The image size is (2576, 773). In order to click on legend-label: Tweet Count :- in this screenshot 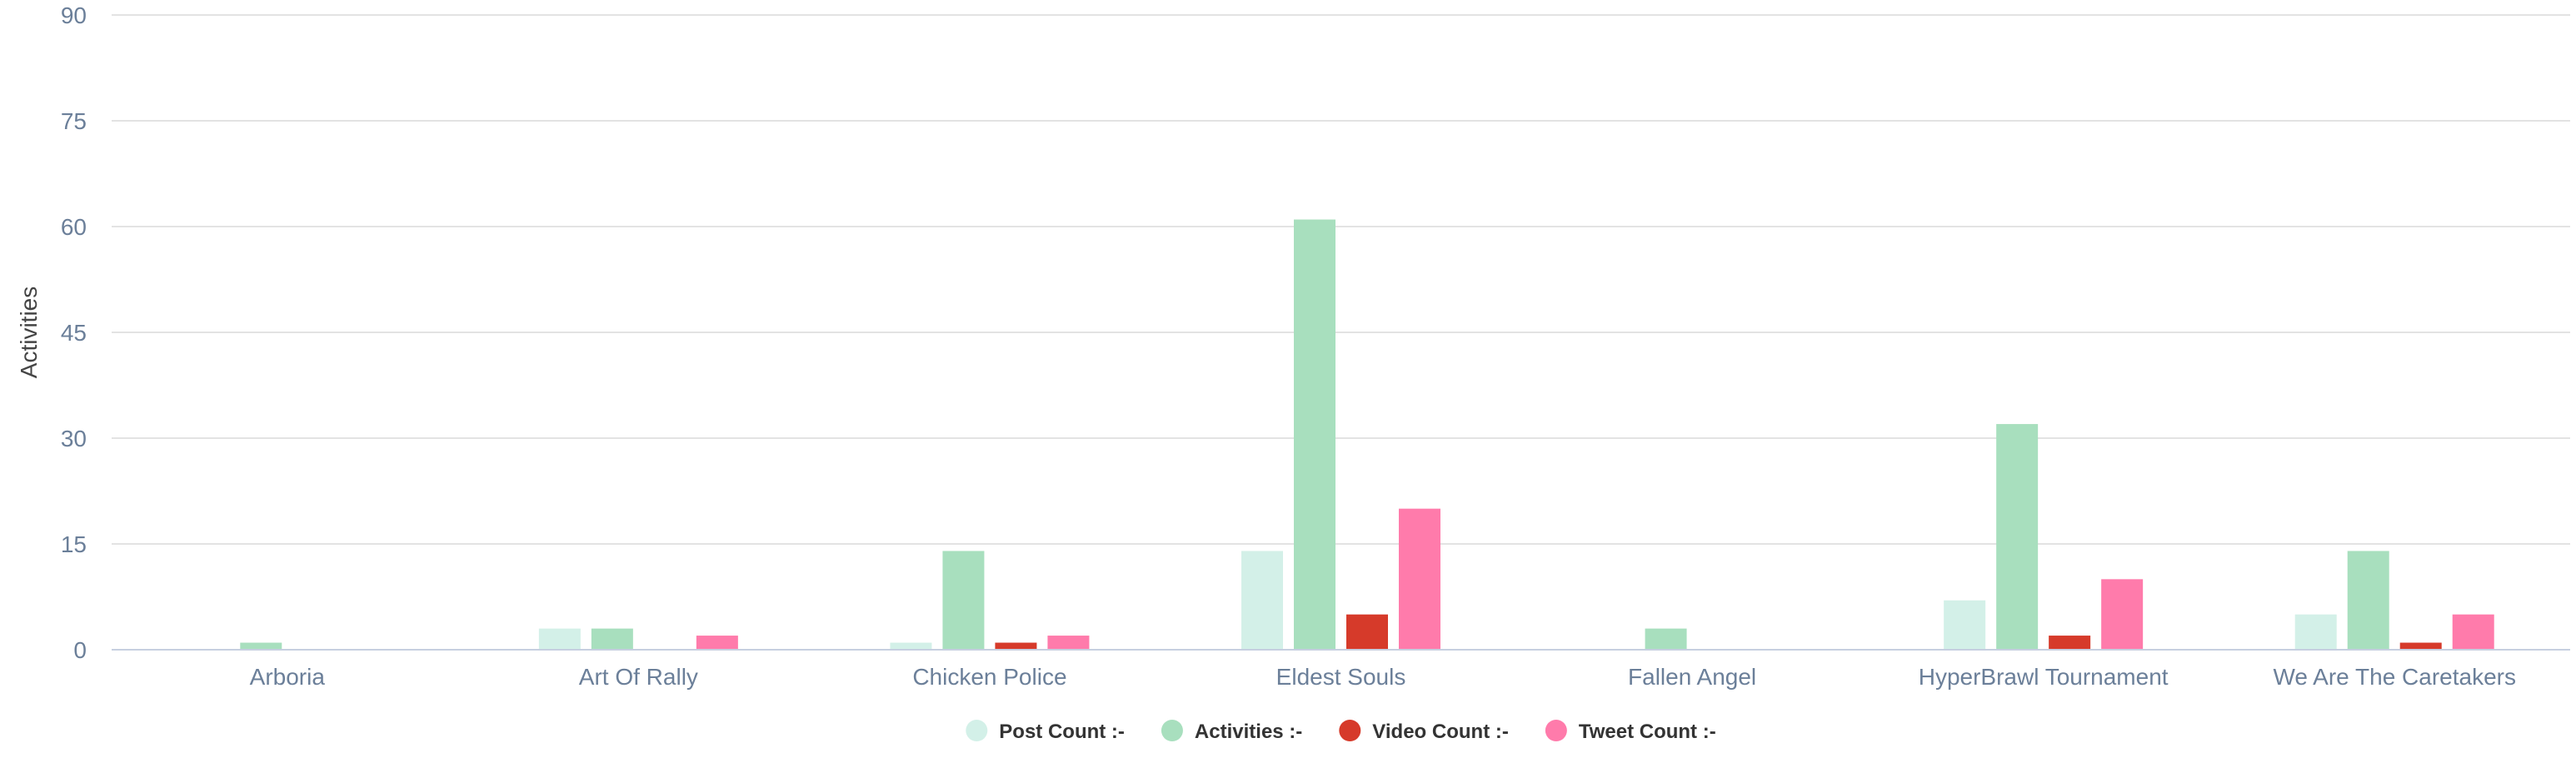, I will do `click(1647, 732)`.